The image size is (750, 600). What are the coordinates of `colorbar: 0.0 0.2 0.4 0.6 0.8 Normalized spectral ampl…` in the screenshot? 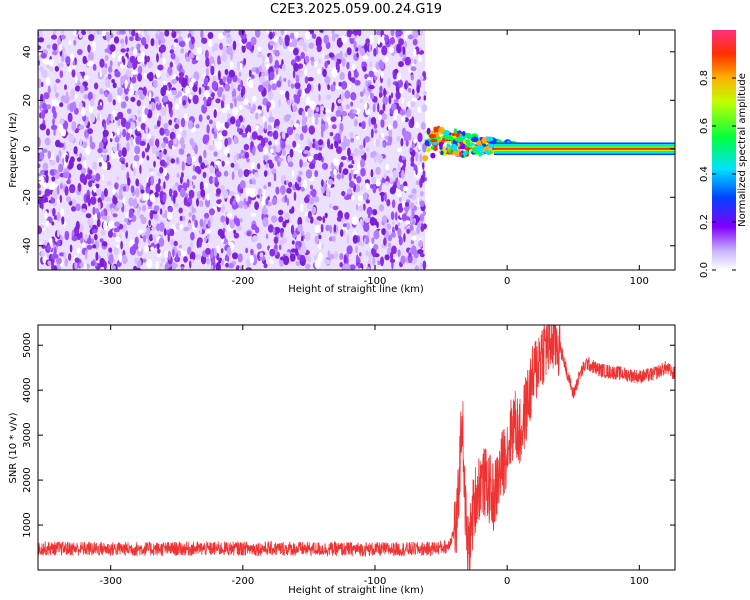 It's located at (723, 154).